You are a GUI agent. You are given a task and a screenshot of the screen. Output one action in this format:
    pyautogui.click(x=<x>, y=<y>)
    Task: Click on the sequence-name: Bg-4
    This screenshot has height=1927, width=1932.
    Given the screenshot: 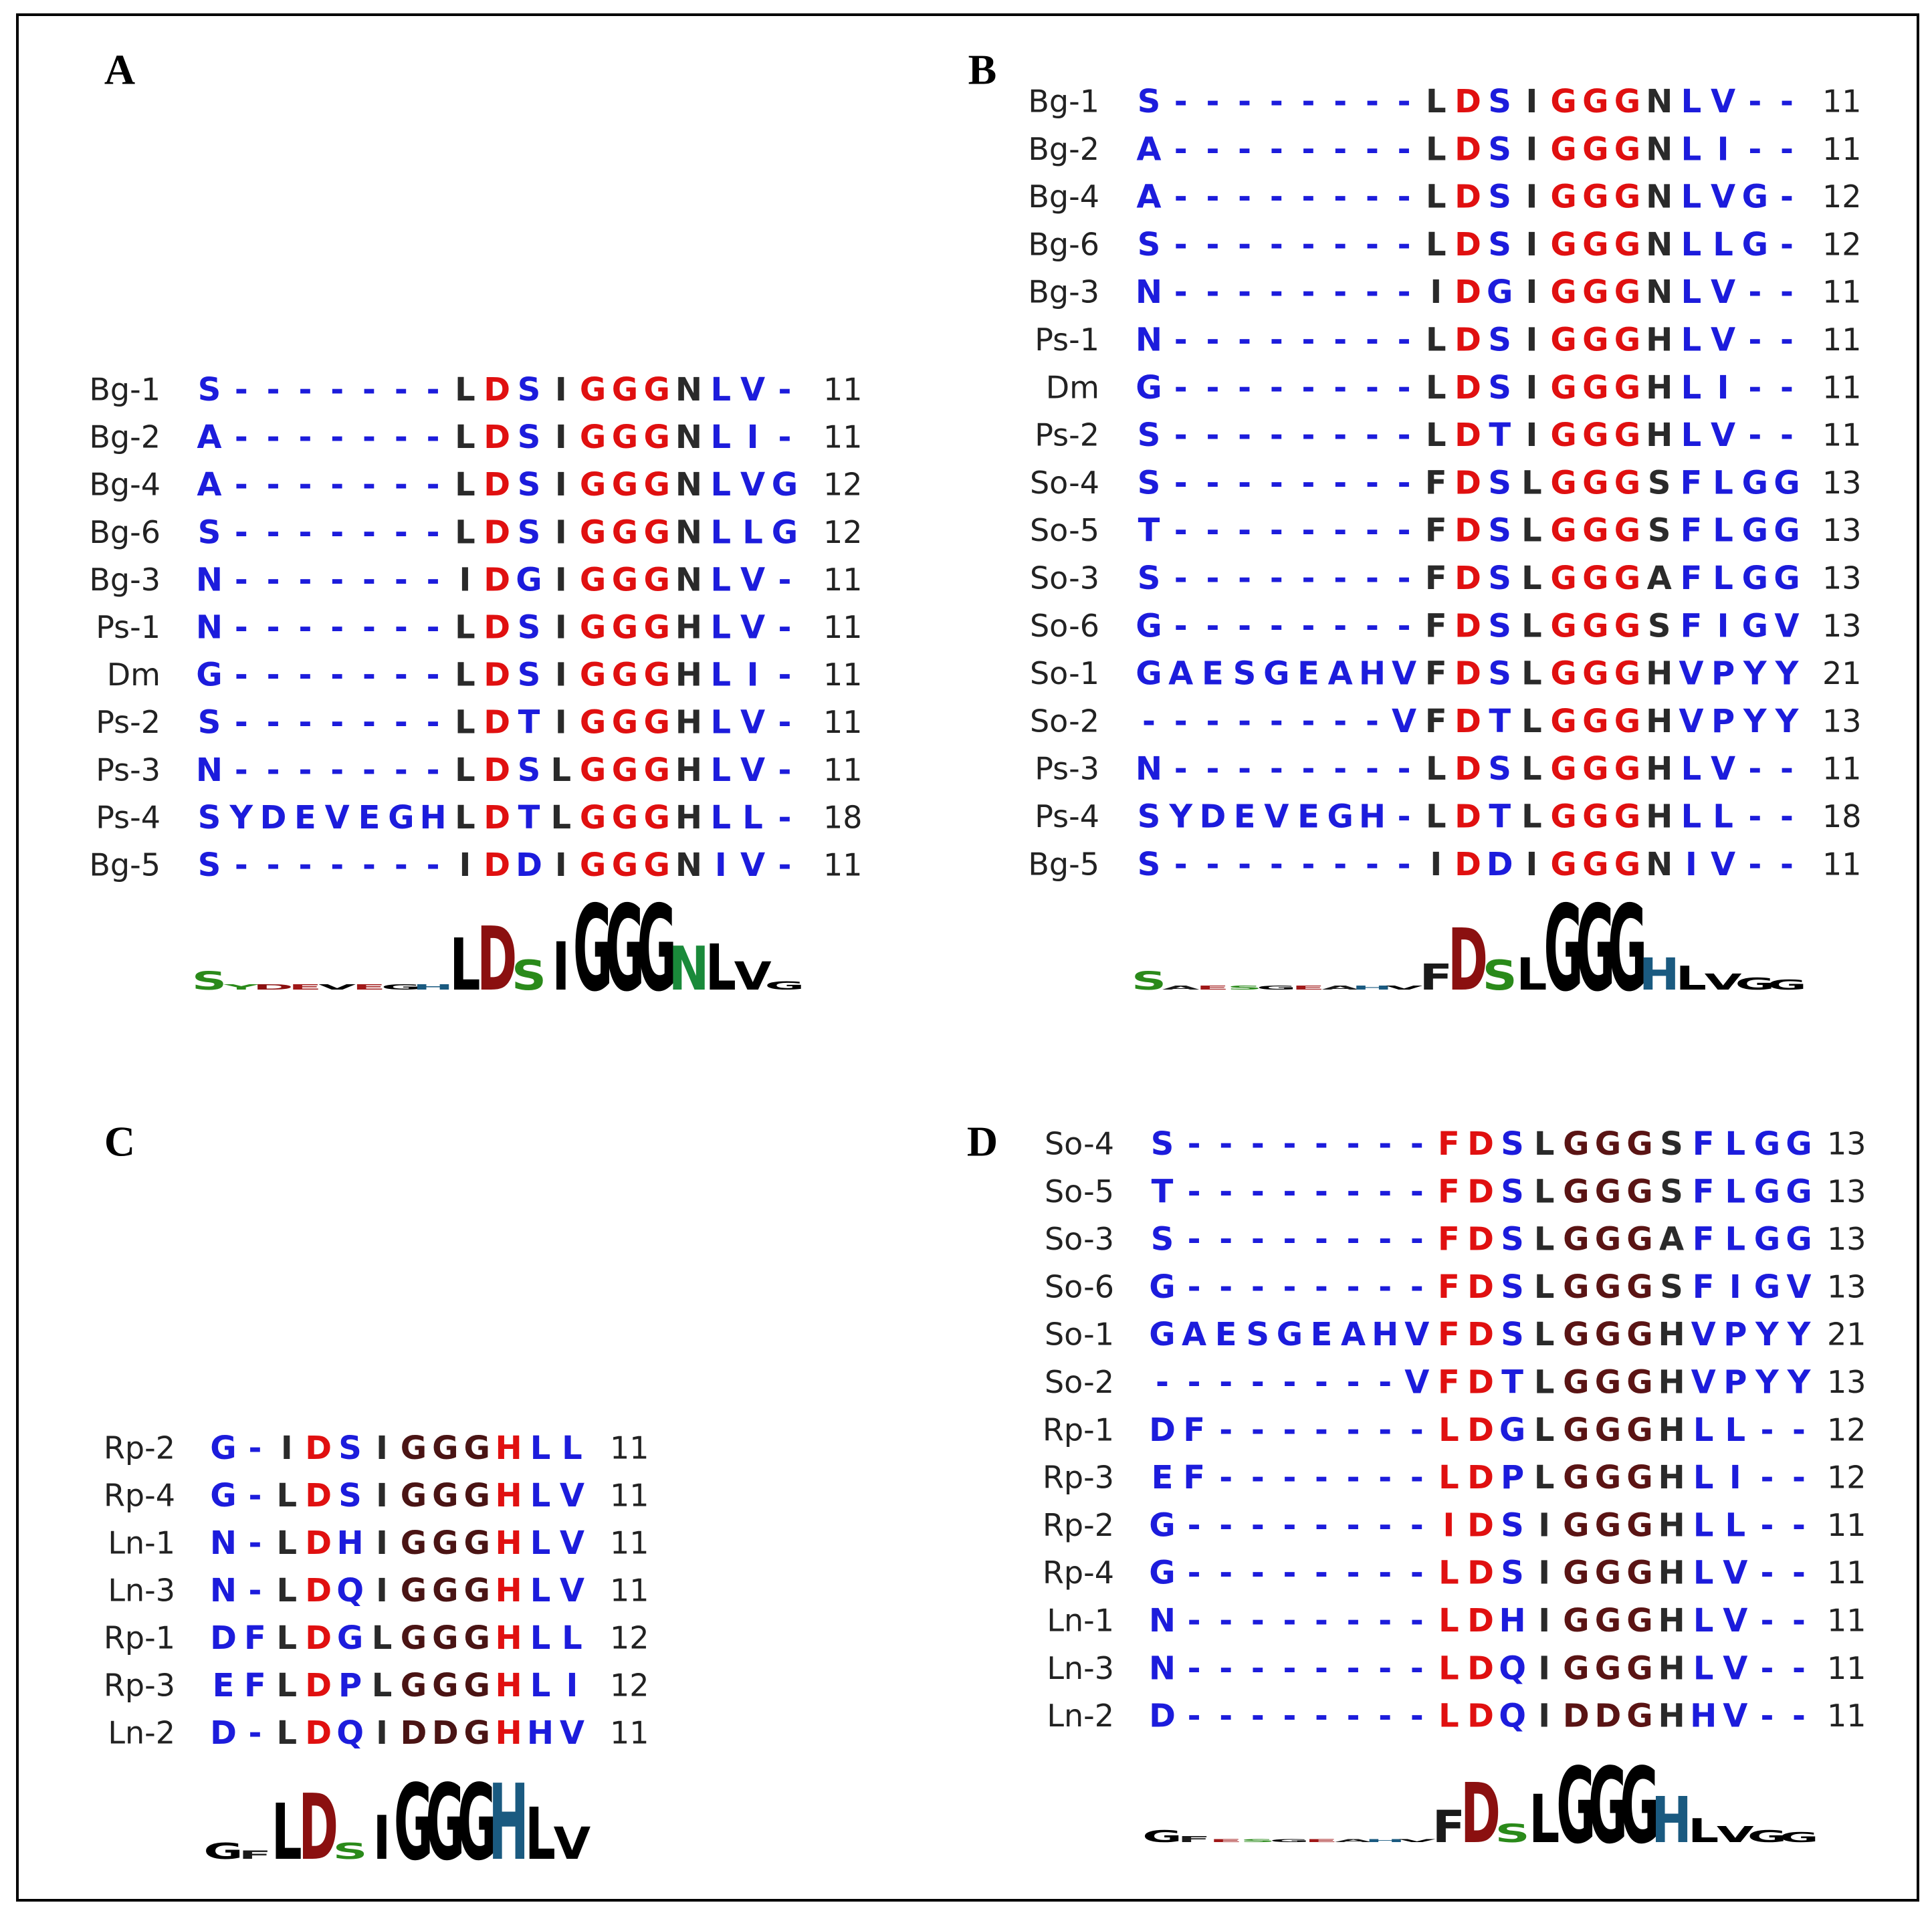 What is the action you would take?
    pyautogui.click(x=1063, y=197)
    